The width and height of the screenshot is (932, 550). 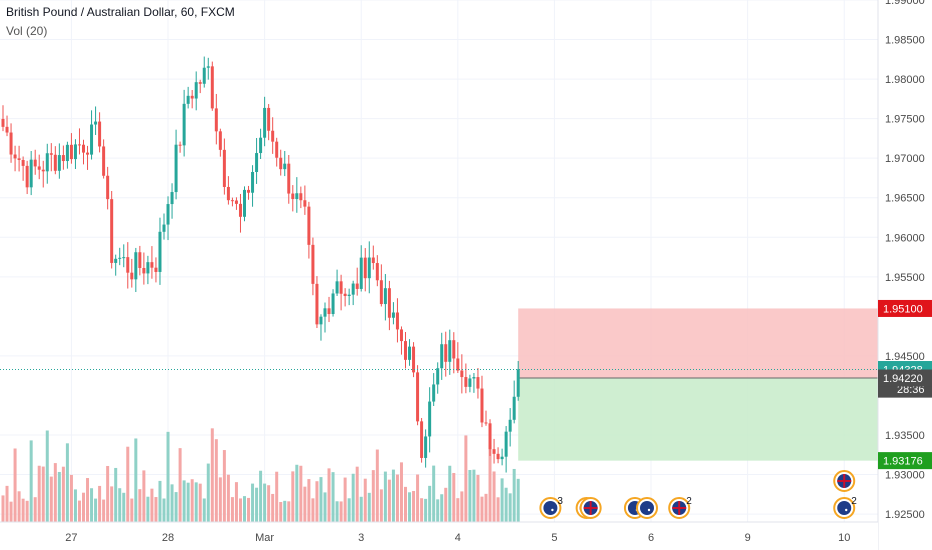 What do you see at coordinates (27, 31) in the screenshot?
I see `volume-legend: Vol (20)` at bounding box center [27, 31].